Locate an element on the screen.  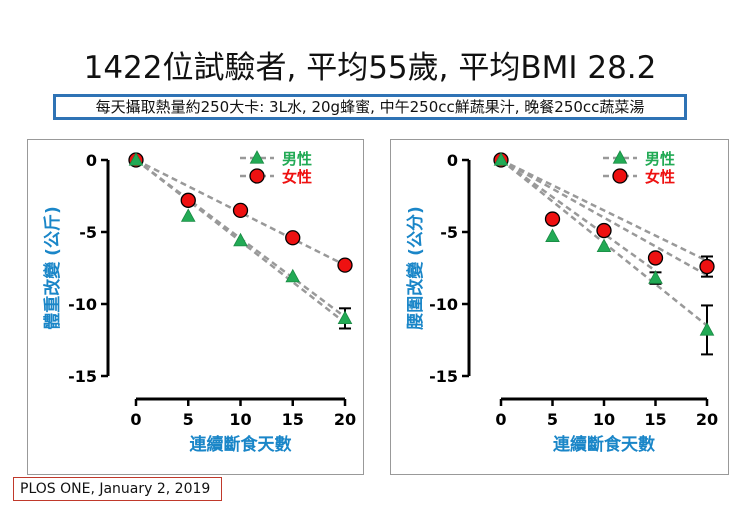
y-axis-label: 體重改變 (公斤) is located at coordinates (52, 267).